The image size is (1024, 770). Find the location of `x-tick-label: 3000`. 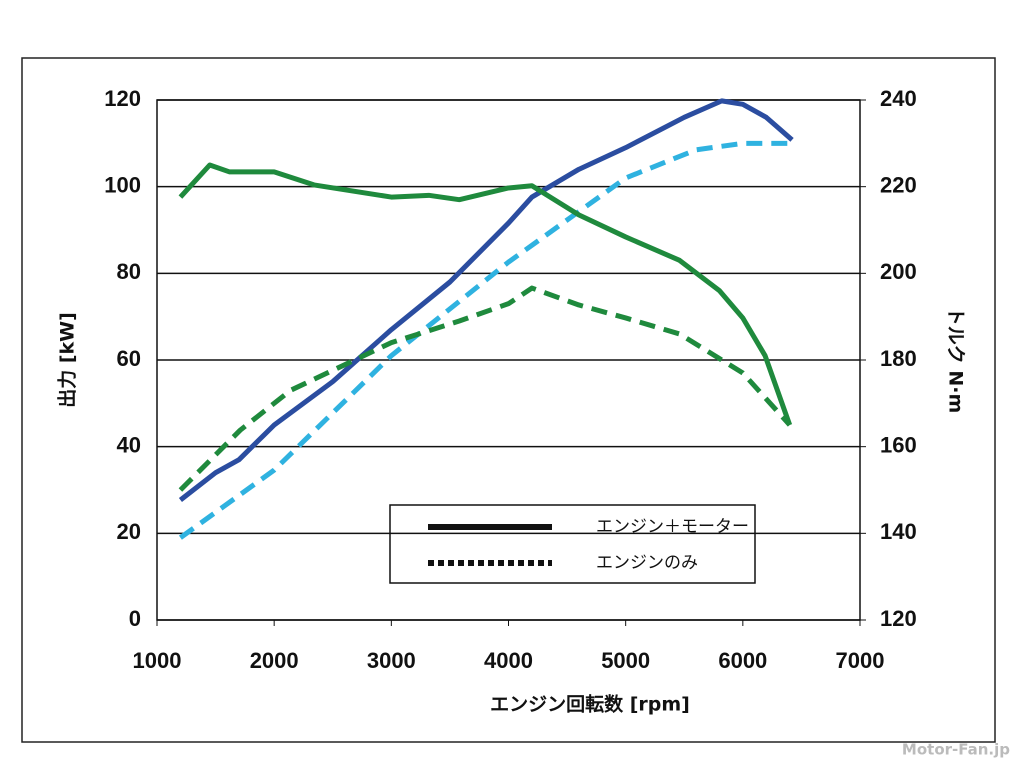

x-tick-label: 3000 is located at coordinates (391, 660).